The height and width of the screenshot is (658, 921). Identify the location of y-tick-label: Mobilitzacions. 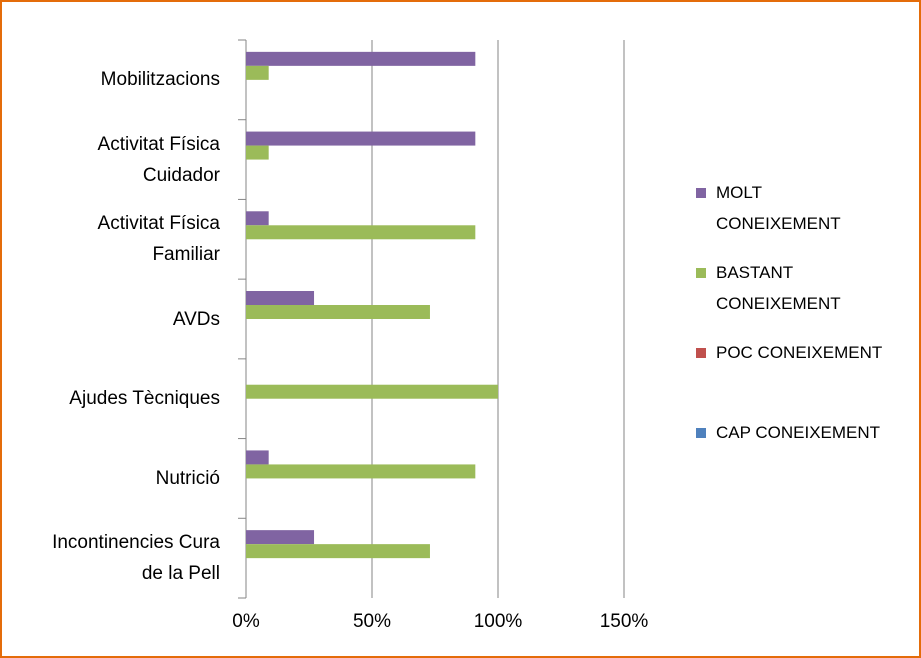
(160, 80).